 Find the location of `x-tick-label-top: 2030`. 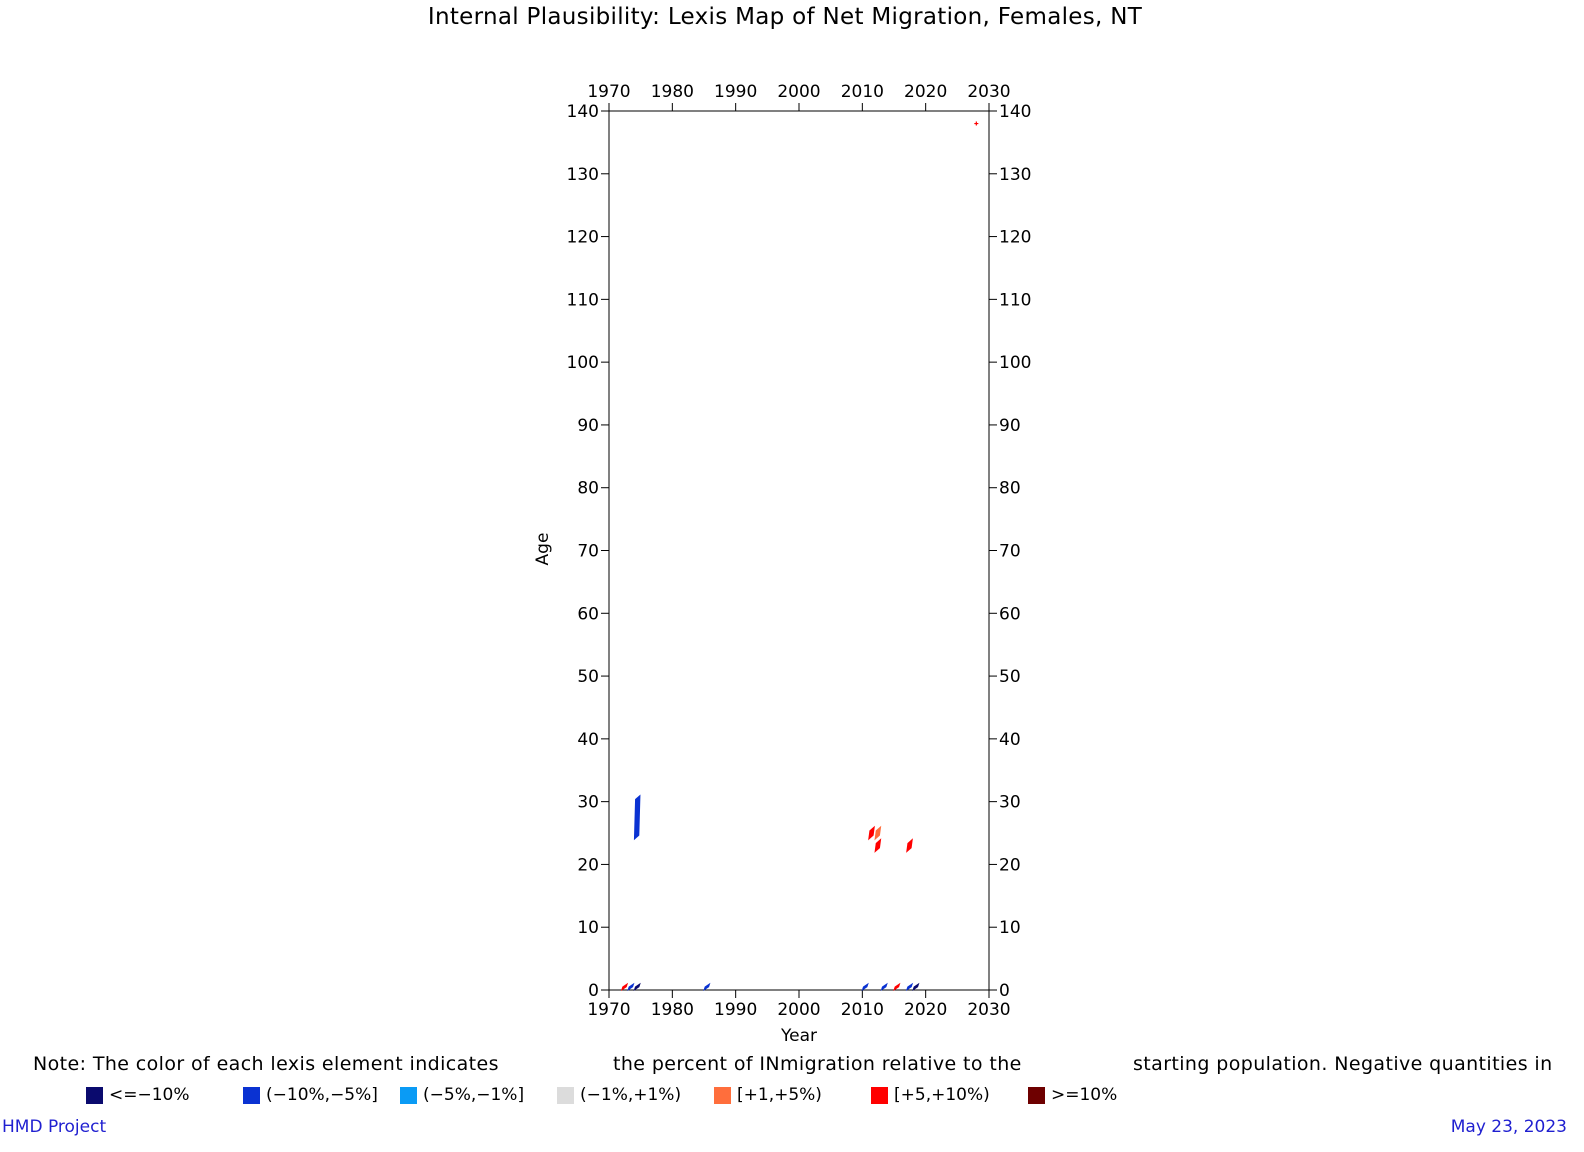

x-tick-label-top: 2030 is located at coordinates (988, 92).